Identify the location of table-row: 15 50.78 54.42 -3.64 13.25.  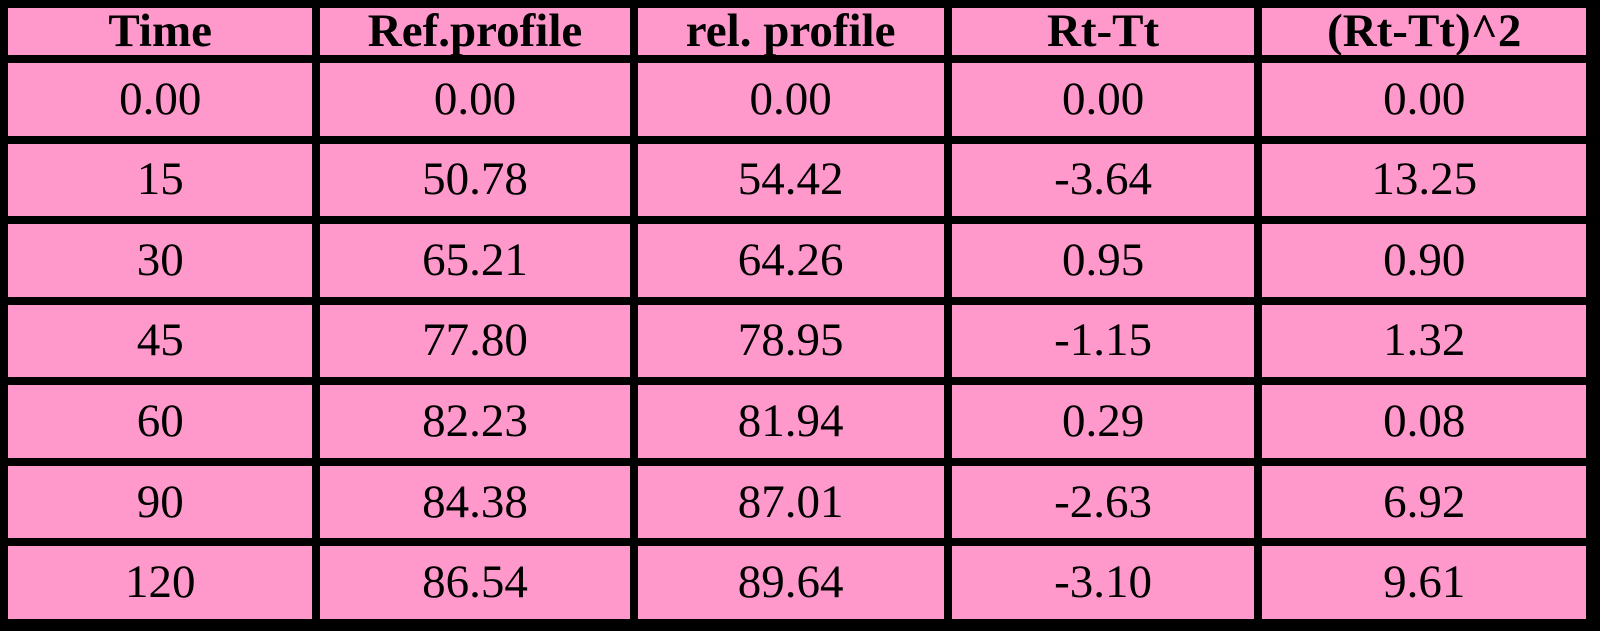
(797, 180).